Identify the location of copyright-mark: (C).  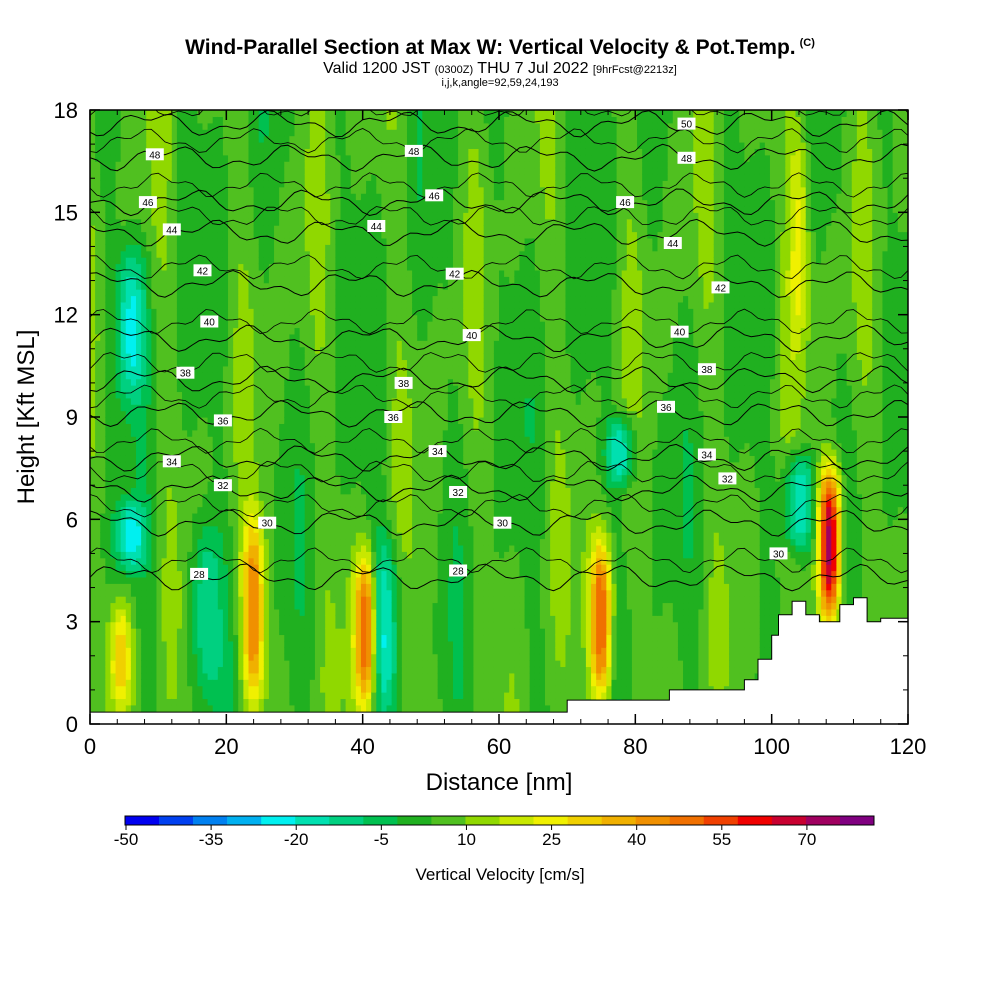
(807, 43).